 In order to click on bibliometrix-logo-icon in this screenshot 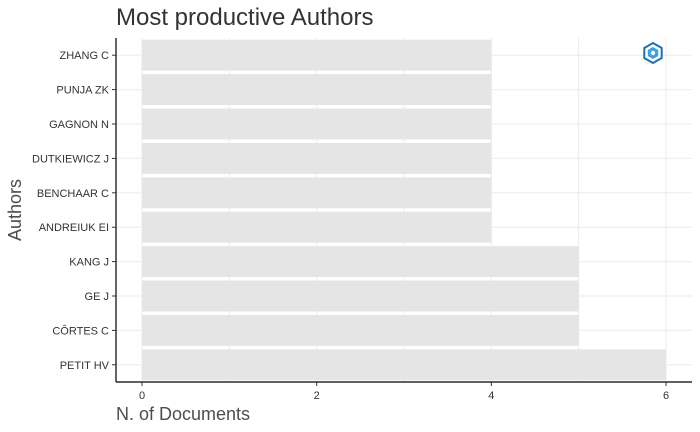, I will do `click(653, 53)`.